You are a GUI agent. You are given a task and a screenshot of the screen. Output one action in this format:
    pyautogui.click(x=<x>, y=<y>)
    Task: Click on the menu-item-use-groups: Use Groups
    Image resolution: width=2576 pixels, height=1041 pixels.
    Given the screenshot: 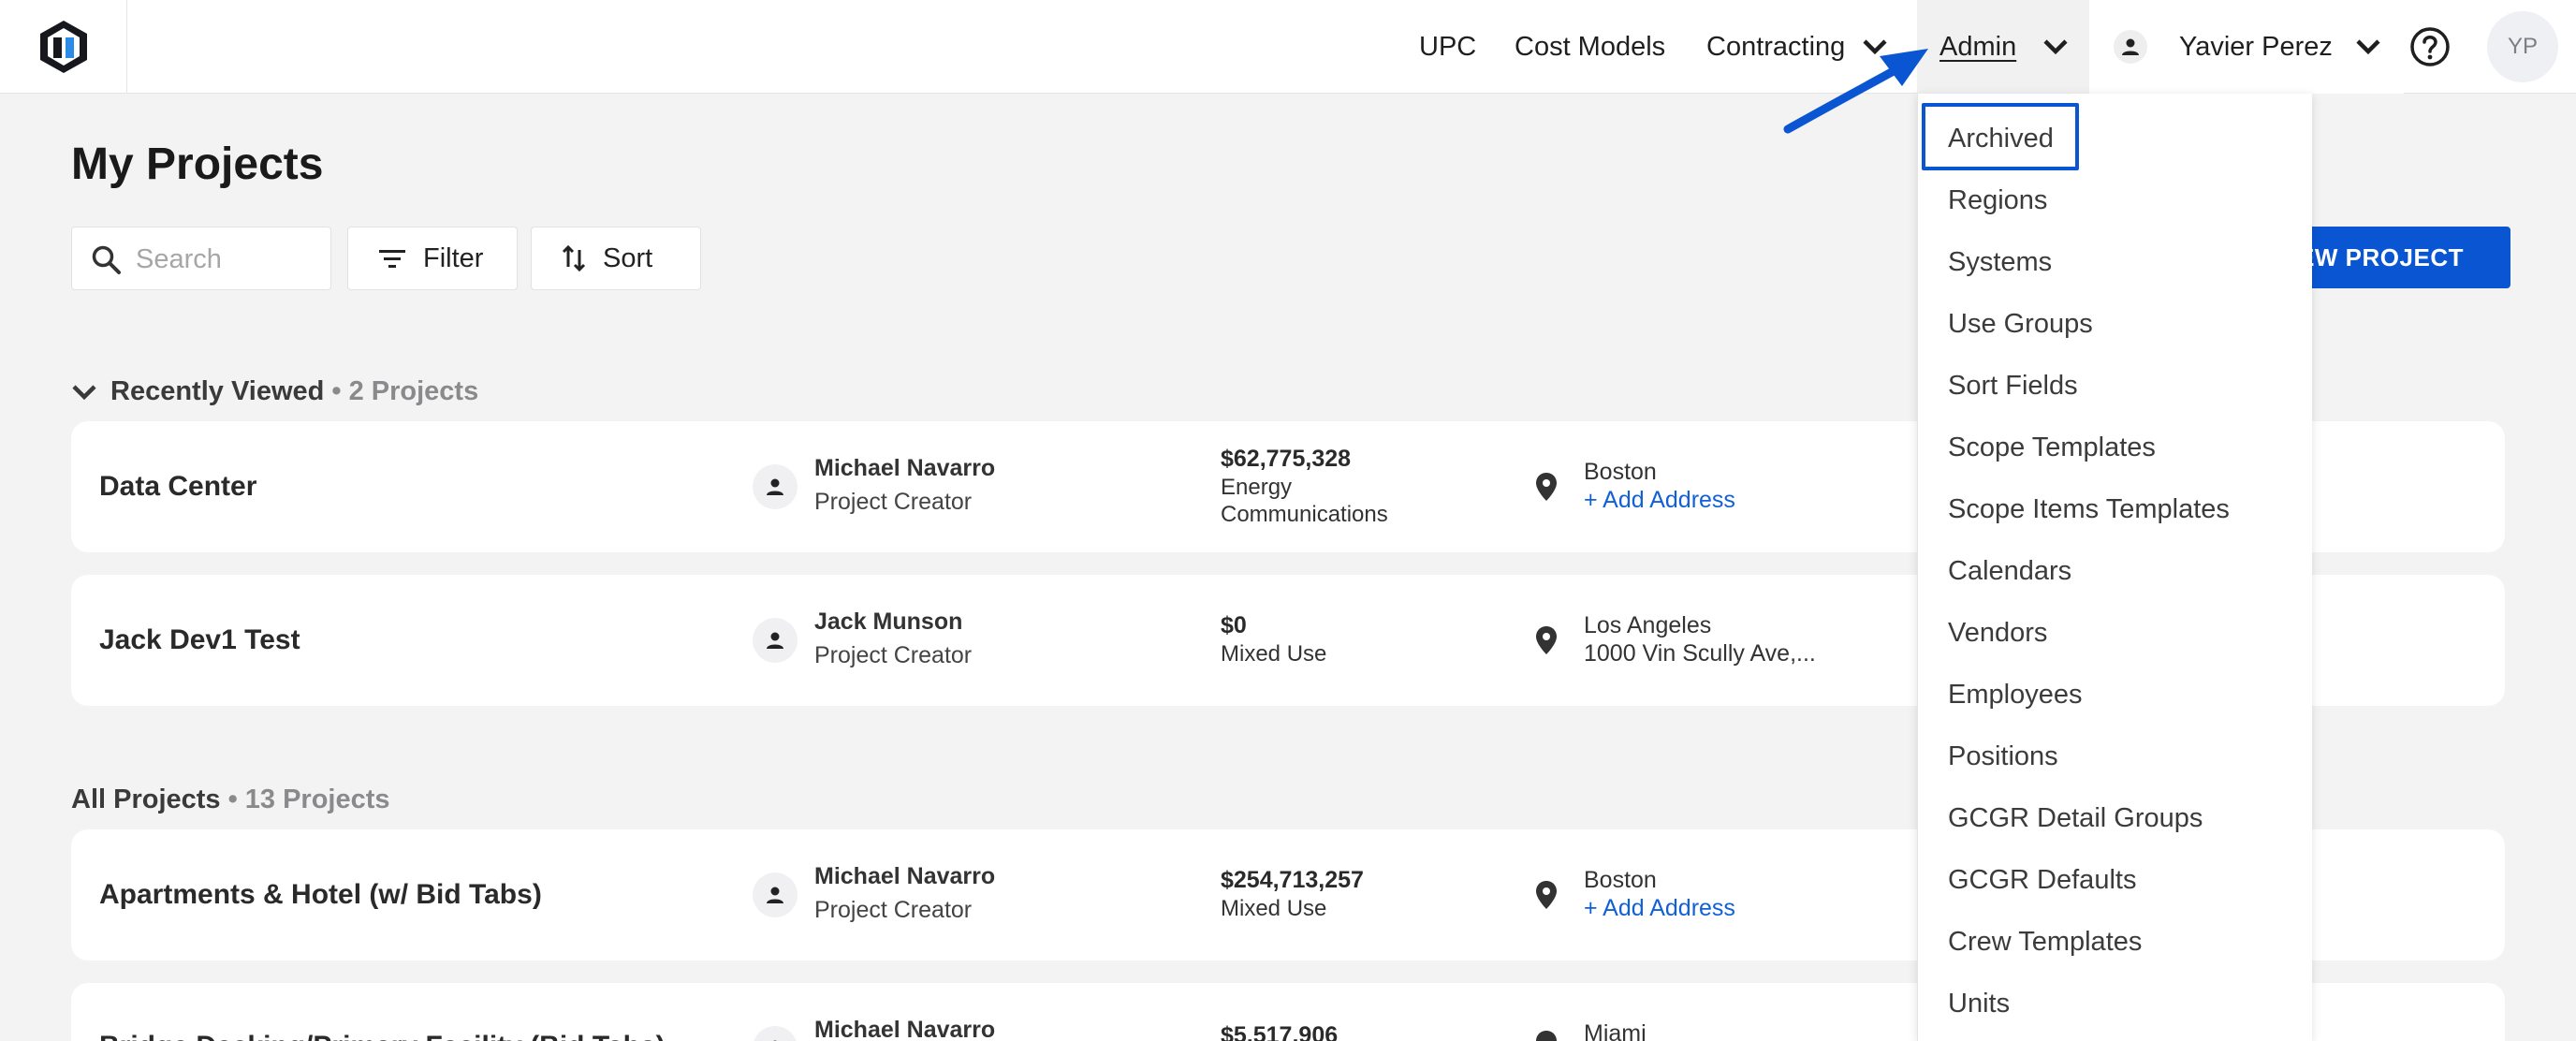 What is the action you would take?
    pyautogui.click(x=2020, y=323)
    